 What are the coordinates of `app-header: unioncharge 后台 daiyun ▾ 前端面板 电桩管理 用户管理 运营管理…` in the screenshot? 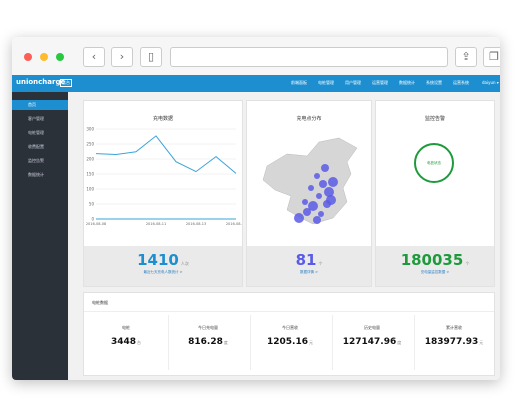 It's located at (256, 83).